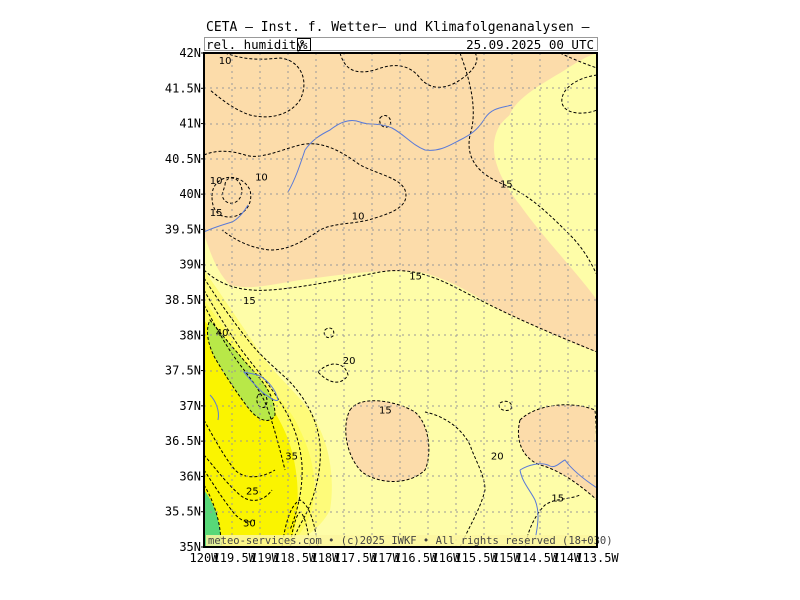  Describe the element at coordinates (537, 558) in the screenshot. I see `lon-tick-label: 114.5W` at that location.